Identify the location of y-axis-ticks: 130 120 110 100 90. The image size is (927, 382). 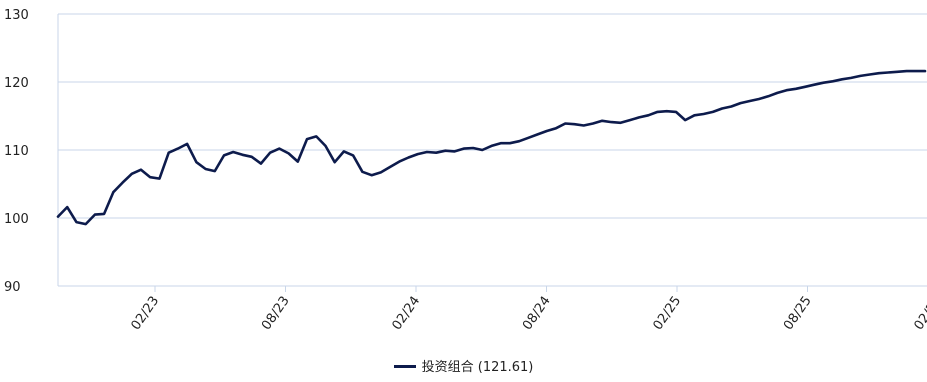
(16, 151).